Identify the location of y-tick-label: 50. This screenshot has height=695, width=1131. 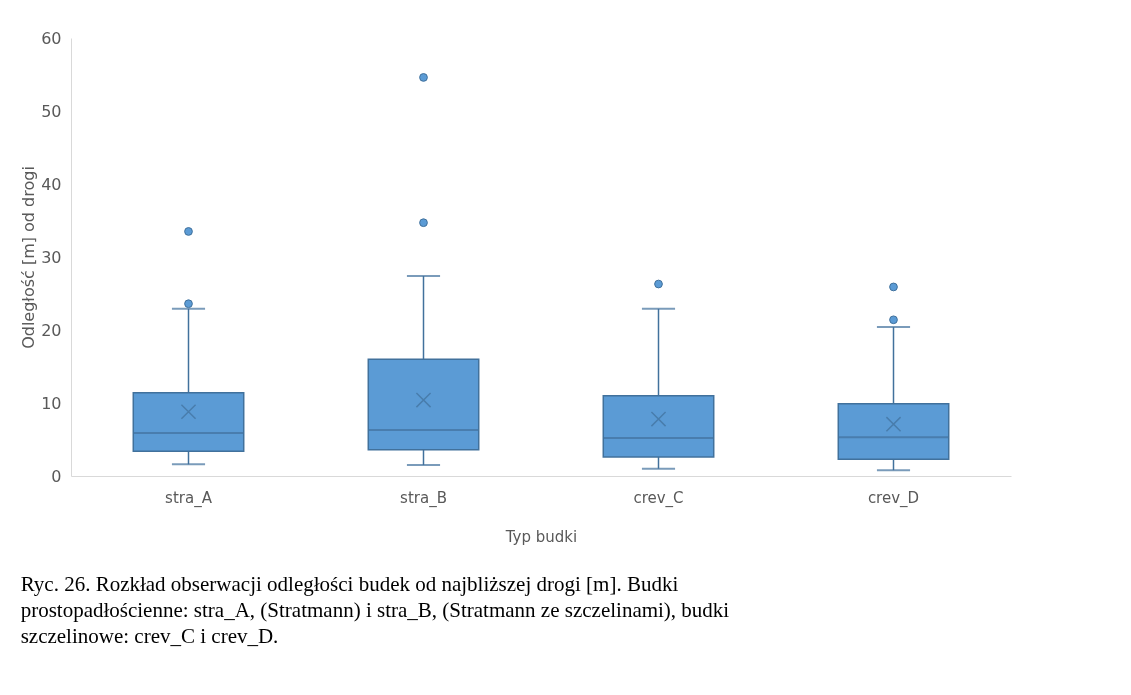
(51, 111).